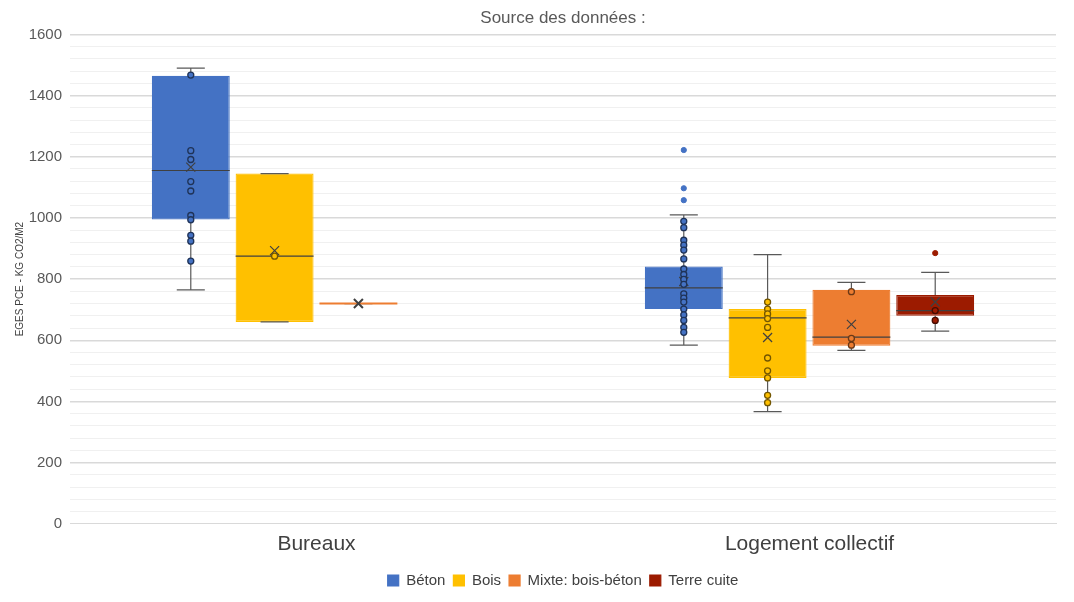 The width and height of the screenshot is (1074, 602). I want to click on legend-label: Béton, so click(426, 579).